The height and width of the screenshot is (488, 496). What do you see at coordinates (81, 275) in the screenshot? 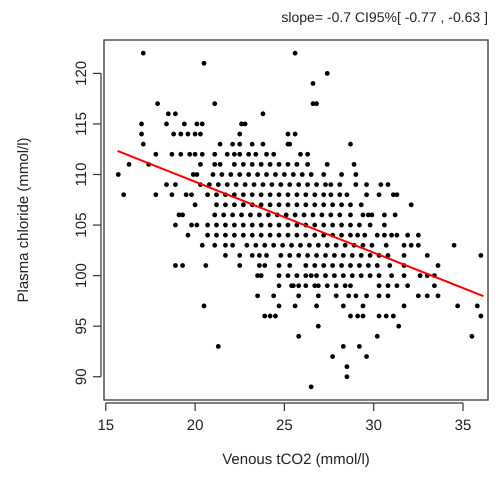
I see `y-tick-label: 100` at bounding box center [81, 275].